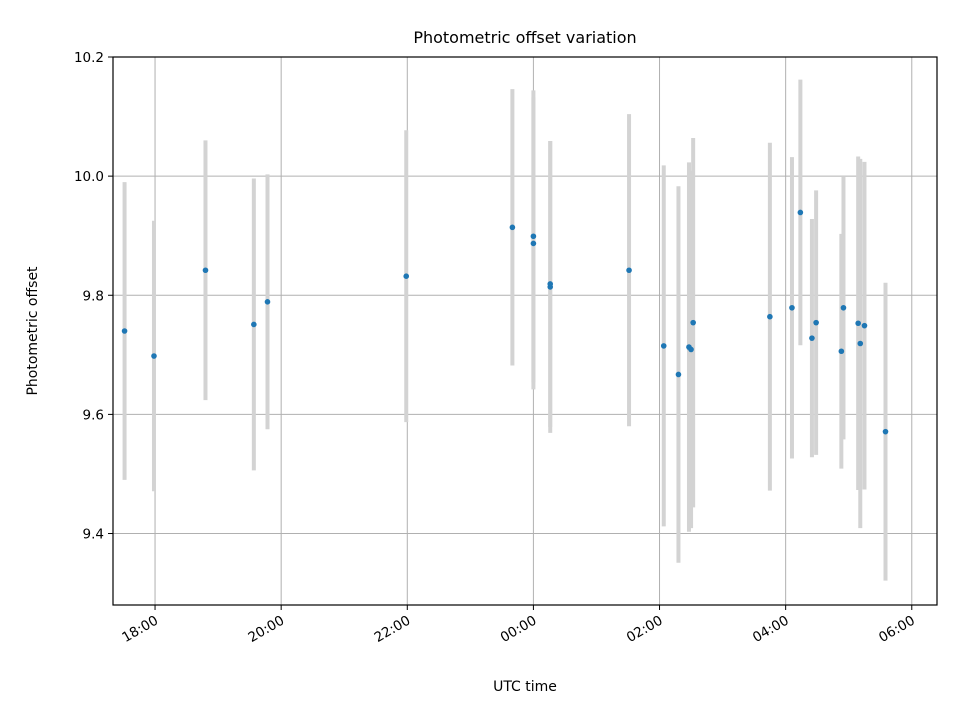 The image size is (960, 720). I want to click on y-tick-label: 10.2, so click(89, 58).